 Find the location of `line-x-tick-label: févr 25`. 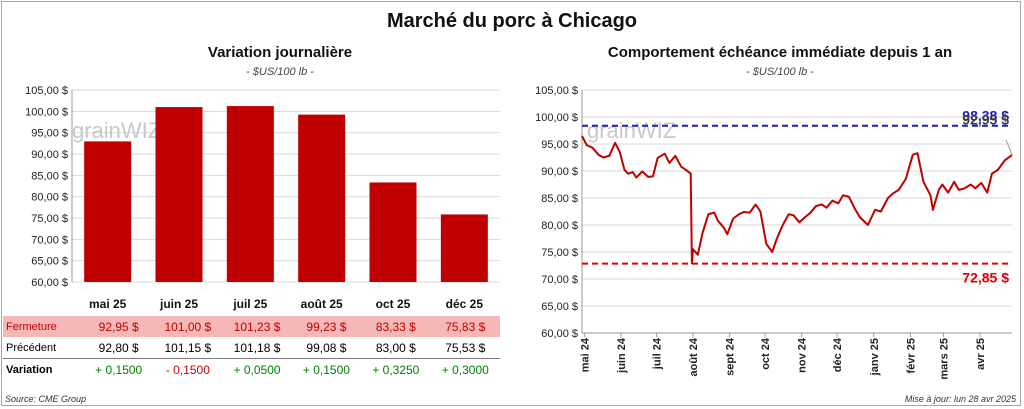

line-x-tick-label: févr 25 is located at coordinates (911, 355).